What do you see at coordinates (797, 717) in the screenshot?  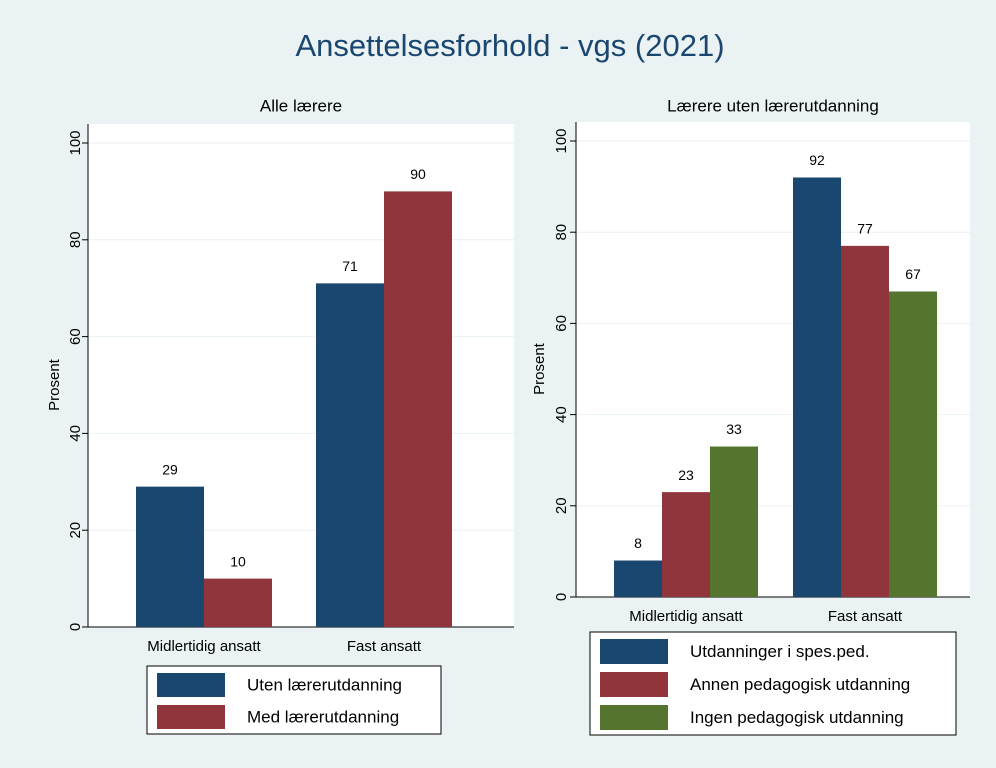 I see `legend-label: Ingen pedagogisk utdanning` at bounding box center [797, 717].